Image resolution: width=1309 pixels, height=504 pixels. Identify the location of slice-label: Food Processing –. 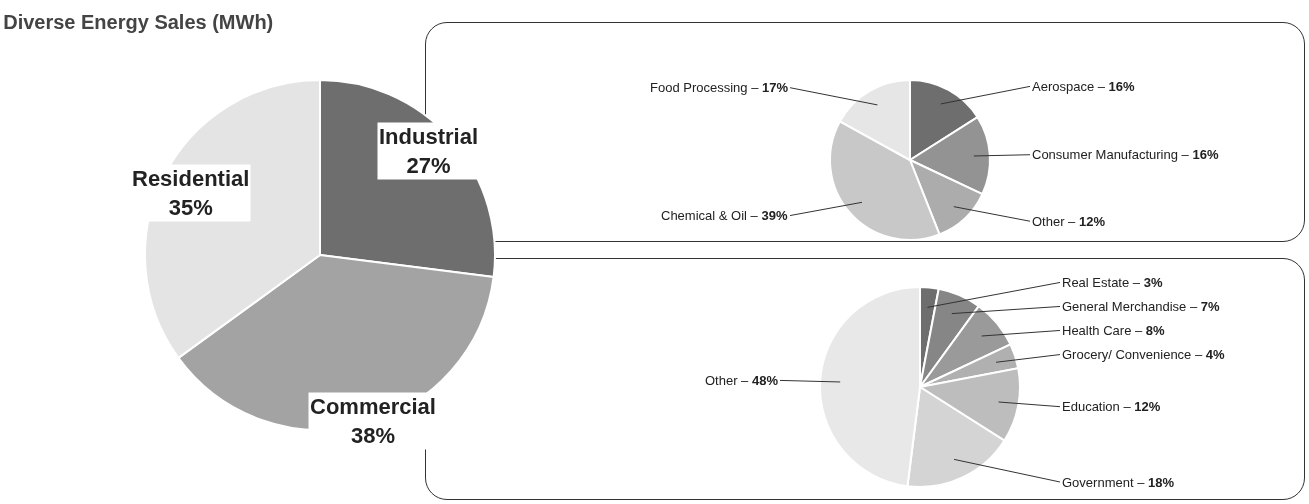
(704, 87).